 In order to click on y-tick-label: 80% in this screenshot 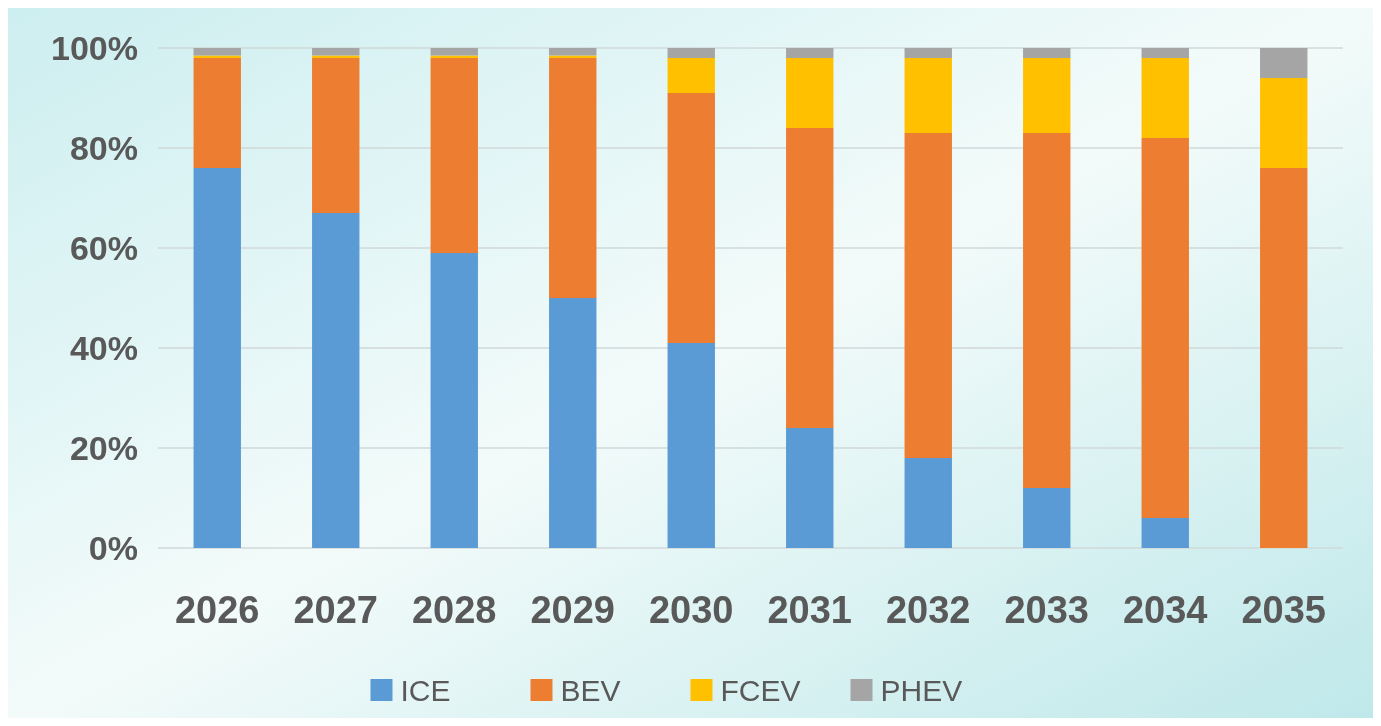, I will do `click(103, 147)`.